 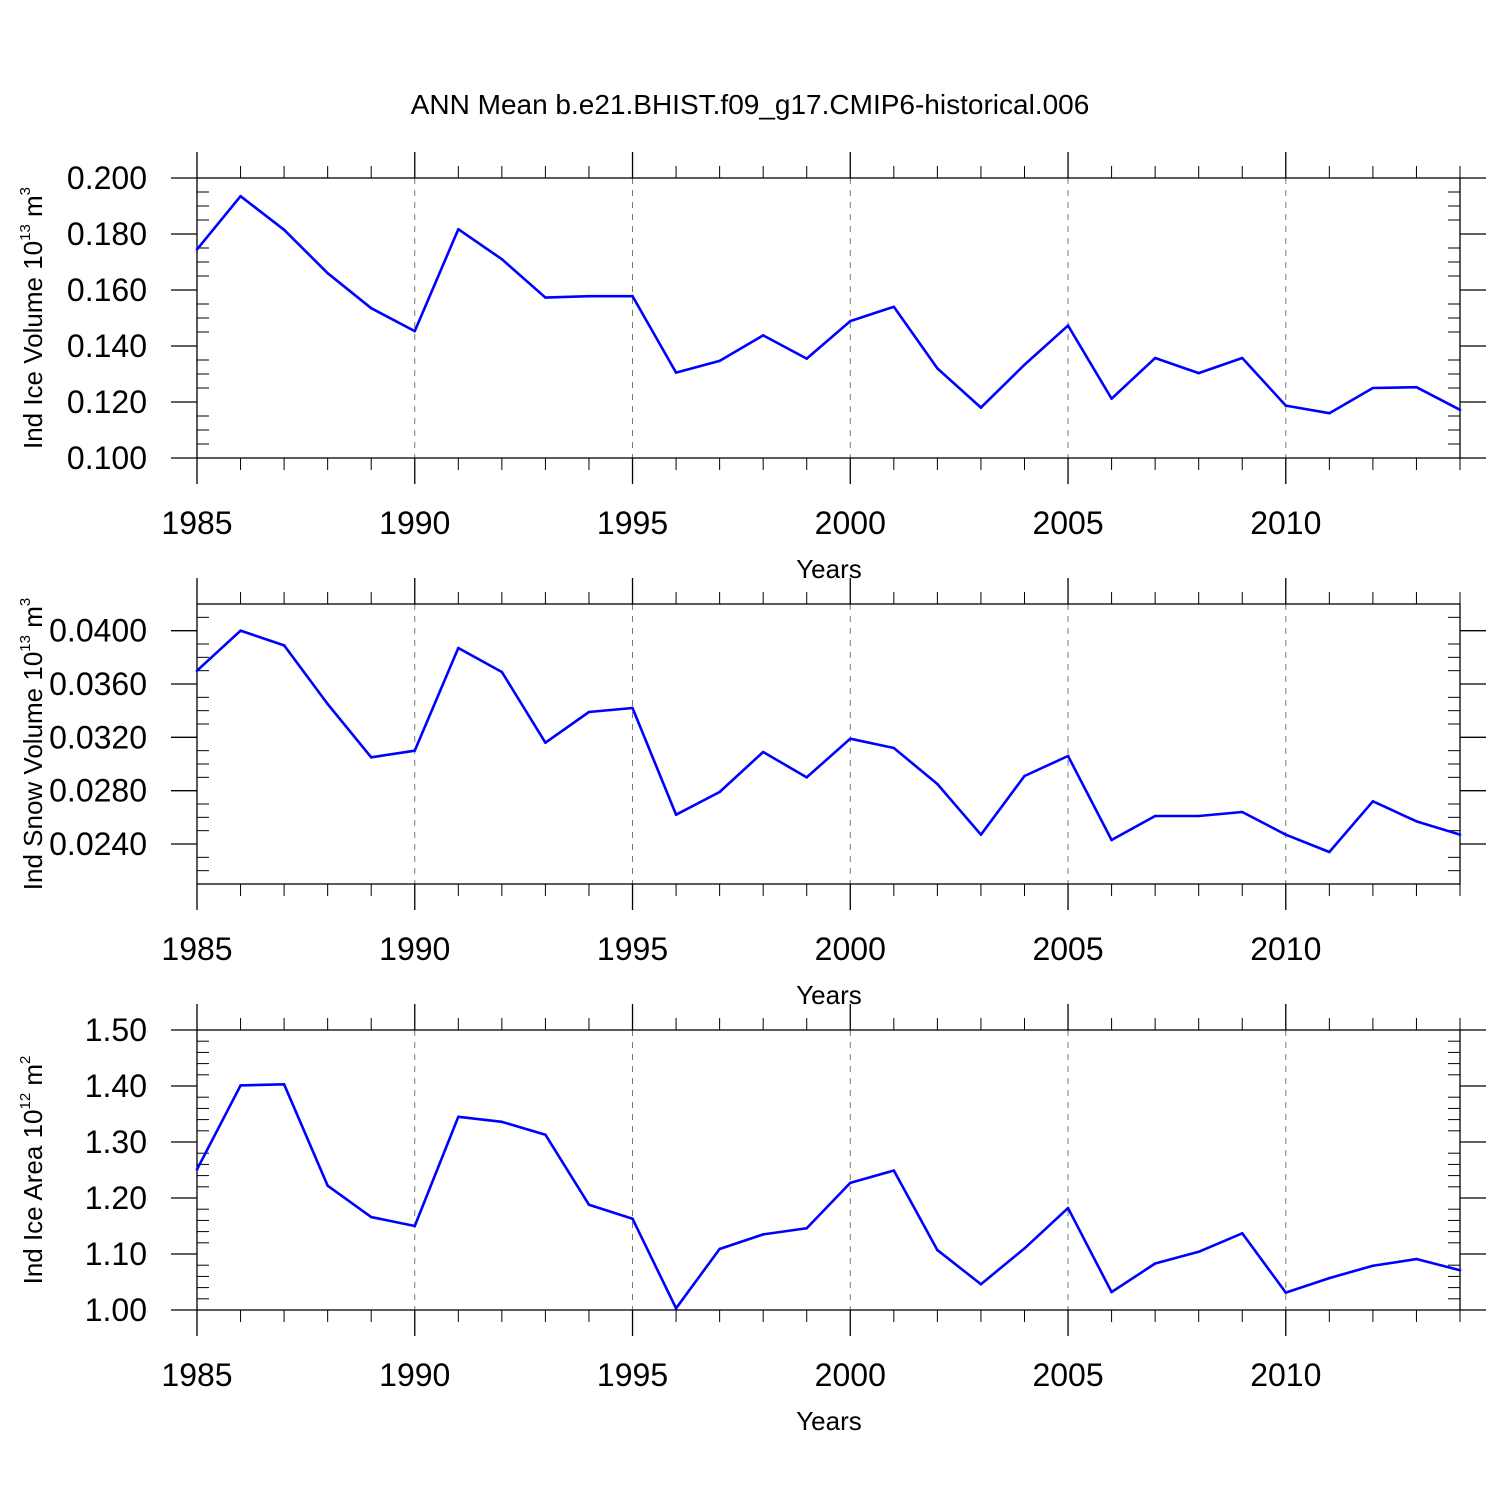 I want to click on y-tick-label: 0.0320, so click(x=98, y=737).